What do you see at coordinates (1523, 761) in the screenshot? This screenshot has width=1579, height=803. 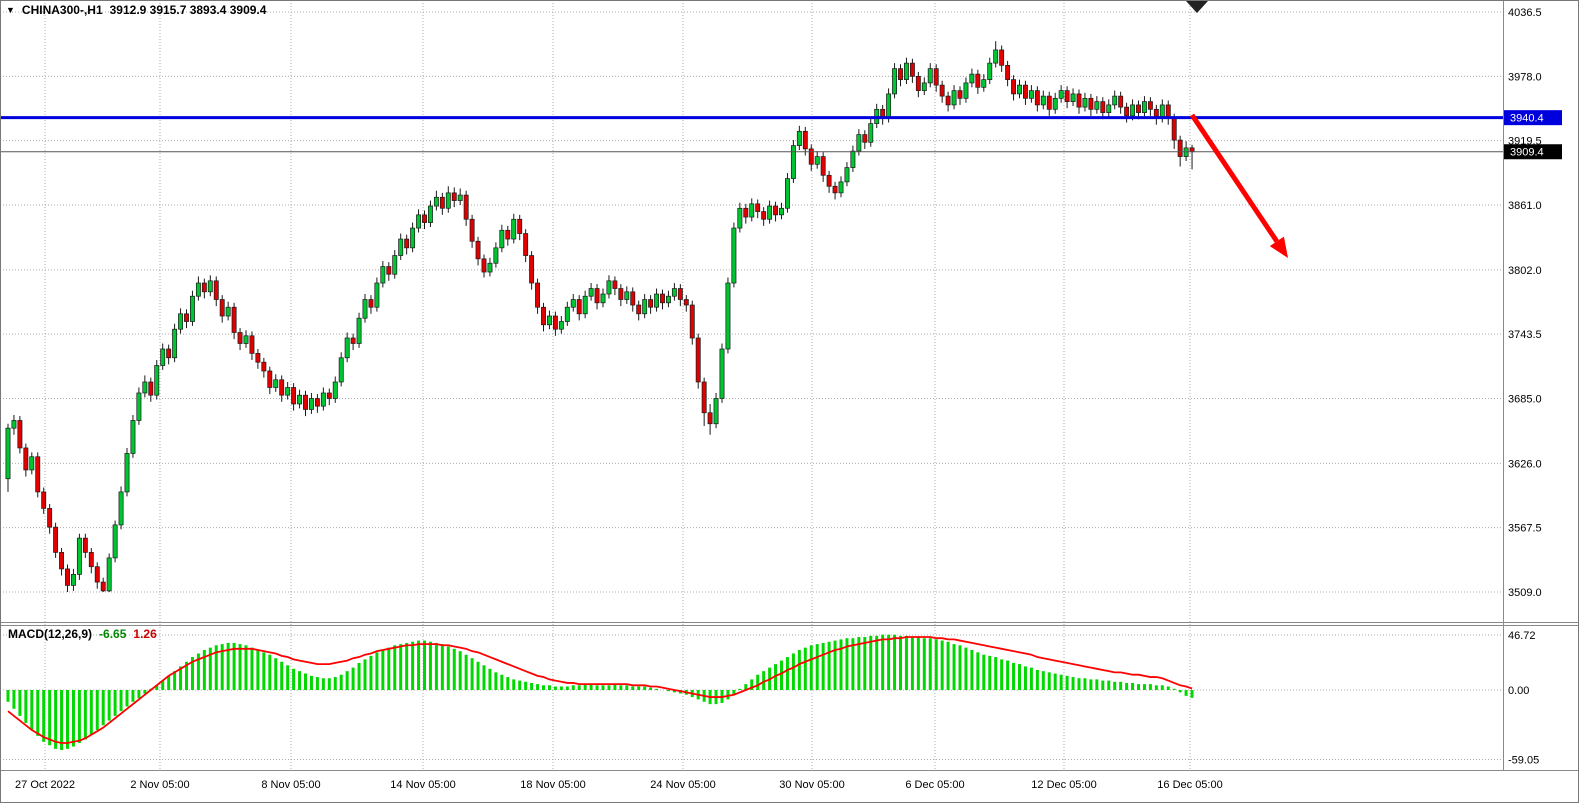 I see `macd-axis-label: -59.05` at bounding box center [1523, 761].